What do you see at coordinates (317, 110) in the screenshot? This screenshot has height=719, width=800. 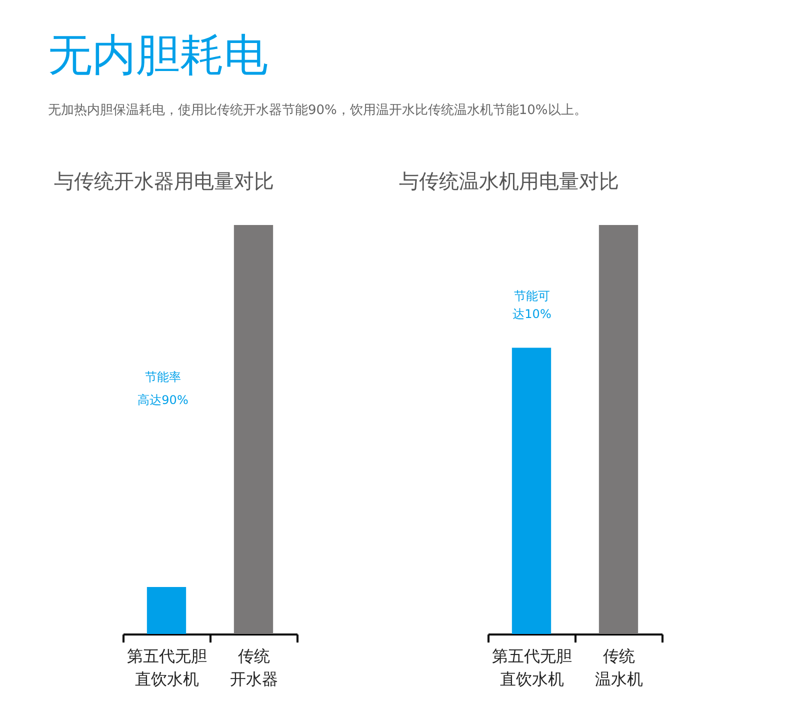 I see `text: 无加热内胆保温耗电，使用比传统开水器节能90%，饮用温开水比传统温水机节能10%以上。` at bounding box center [317, 110].